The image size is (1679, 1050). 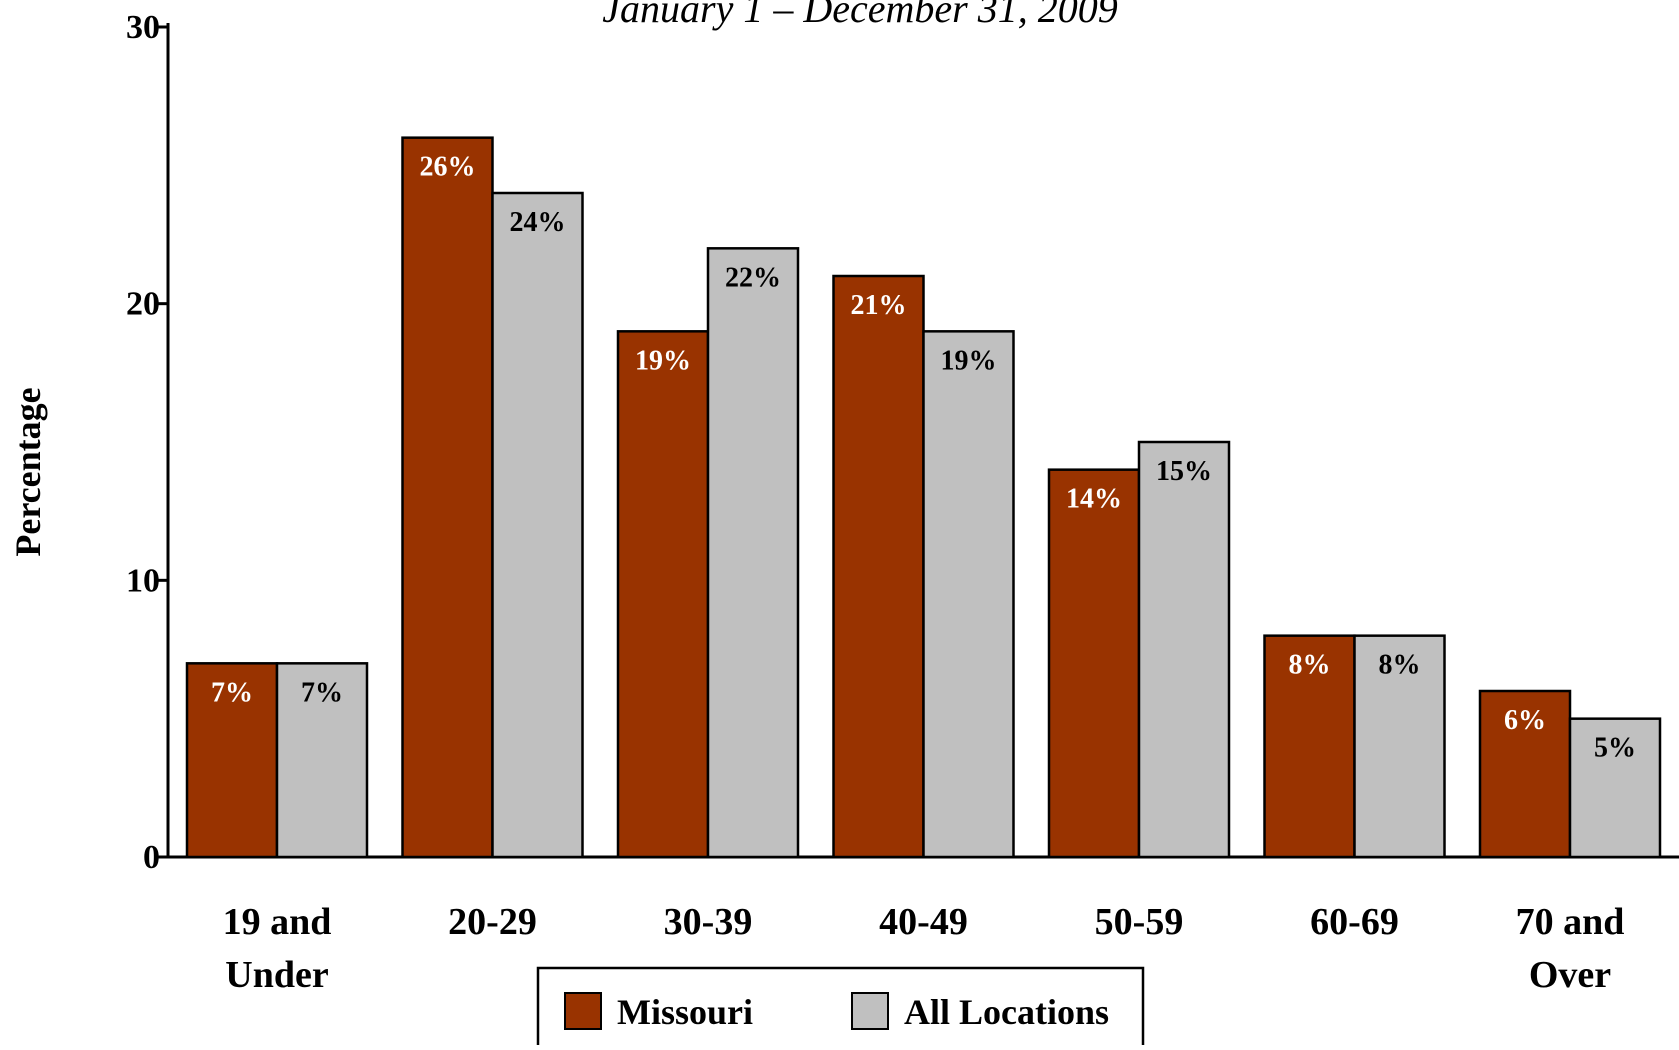 What do you see at coordinates (923, 922) in the screenshot?
I see `x-tick-label: 40-49` at bounding box center [923, 922].